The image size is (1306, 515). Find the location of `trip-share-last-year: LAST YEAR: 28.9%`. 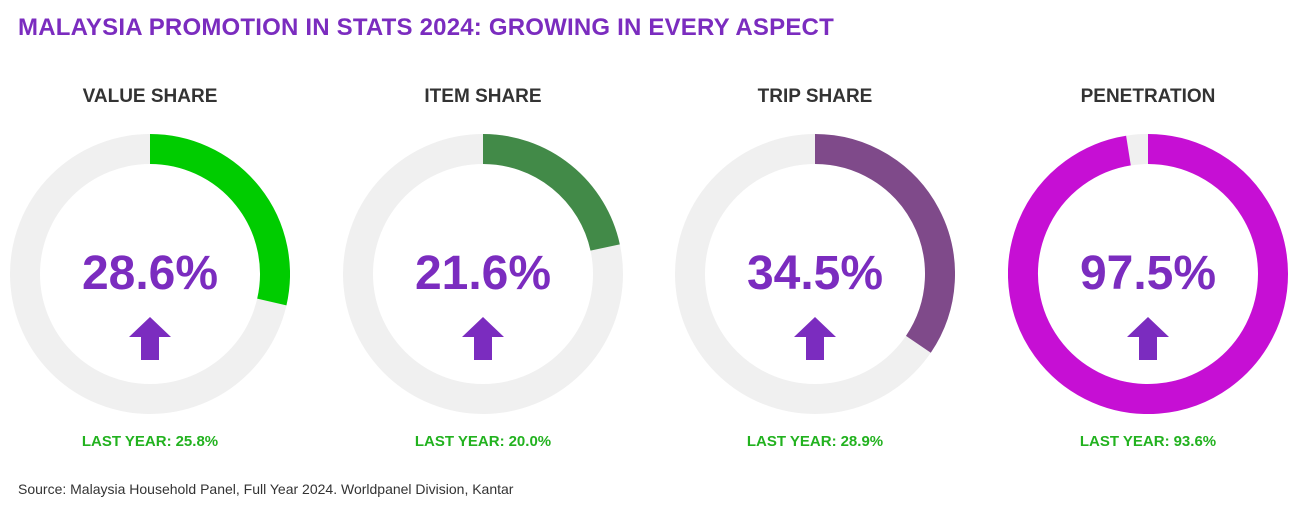

trip-share-last-year: LAST YEAR: 28.9% is located at coordinates (815, 441).